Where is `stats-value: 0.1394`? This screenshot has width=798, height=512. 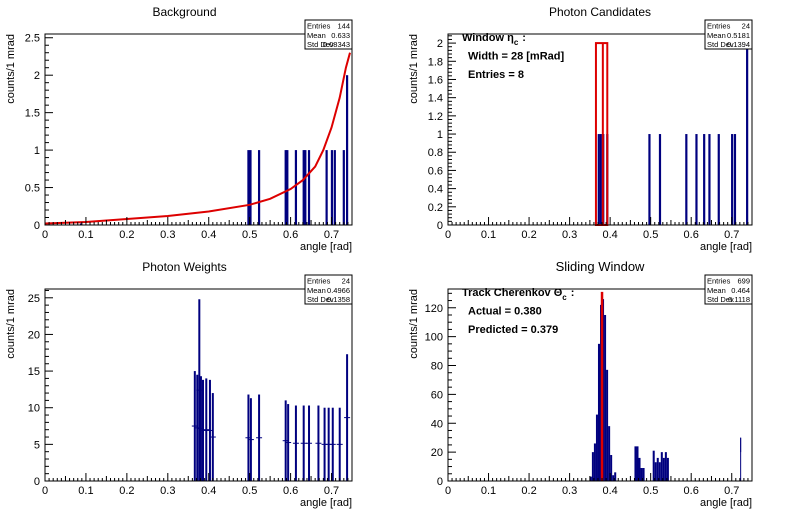
stats-value: 0.1394 is located at coordinates (738, 44).